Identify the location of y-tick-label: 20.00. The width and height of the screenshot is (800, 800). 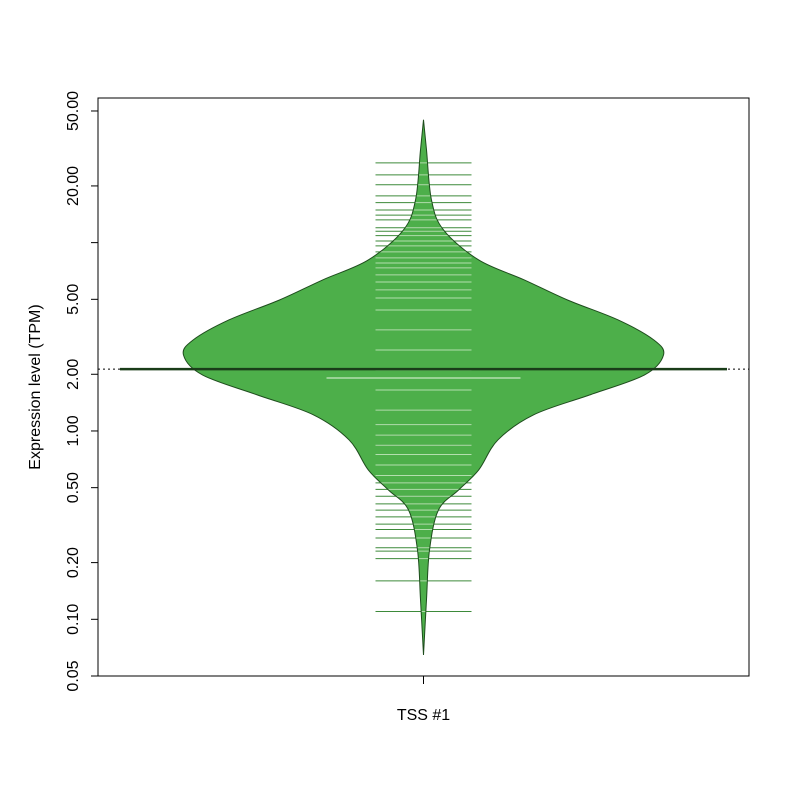
(73, 186).